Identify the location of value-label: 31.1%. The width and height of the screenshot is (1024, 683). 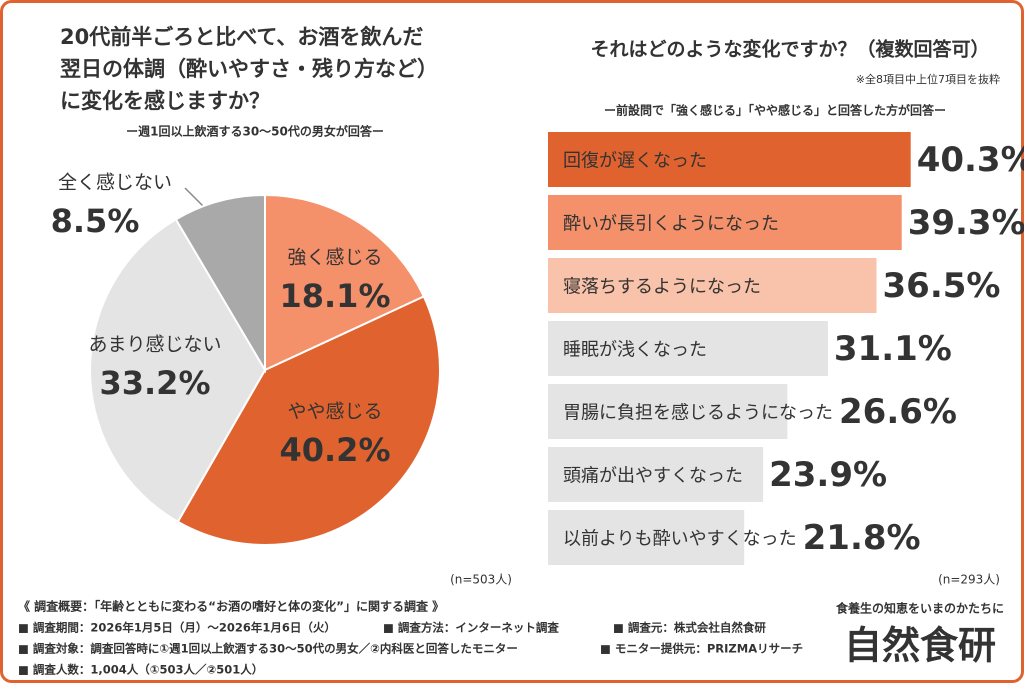
(893, 349).